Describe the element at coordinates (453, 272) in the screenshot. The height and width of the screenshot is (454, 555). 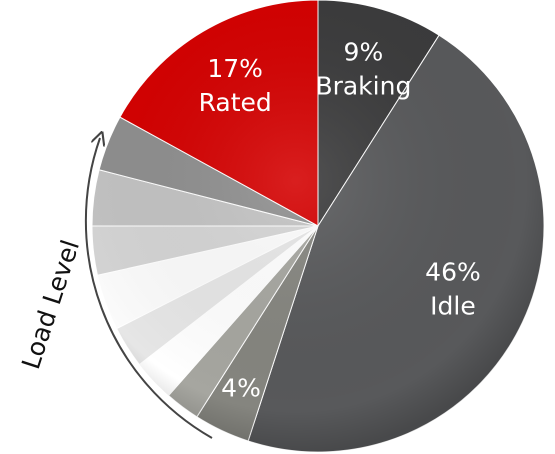
I see `data-label: 46%` at that location.